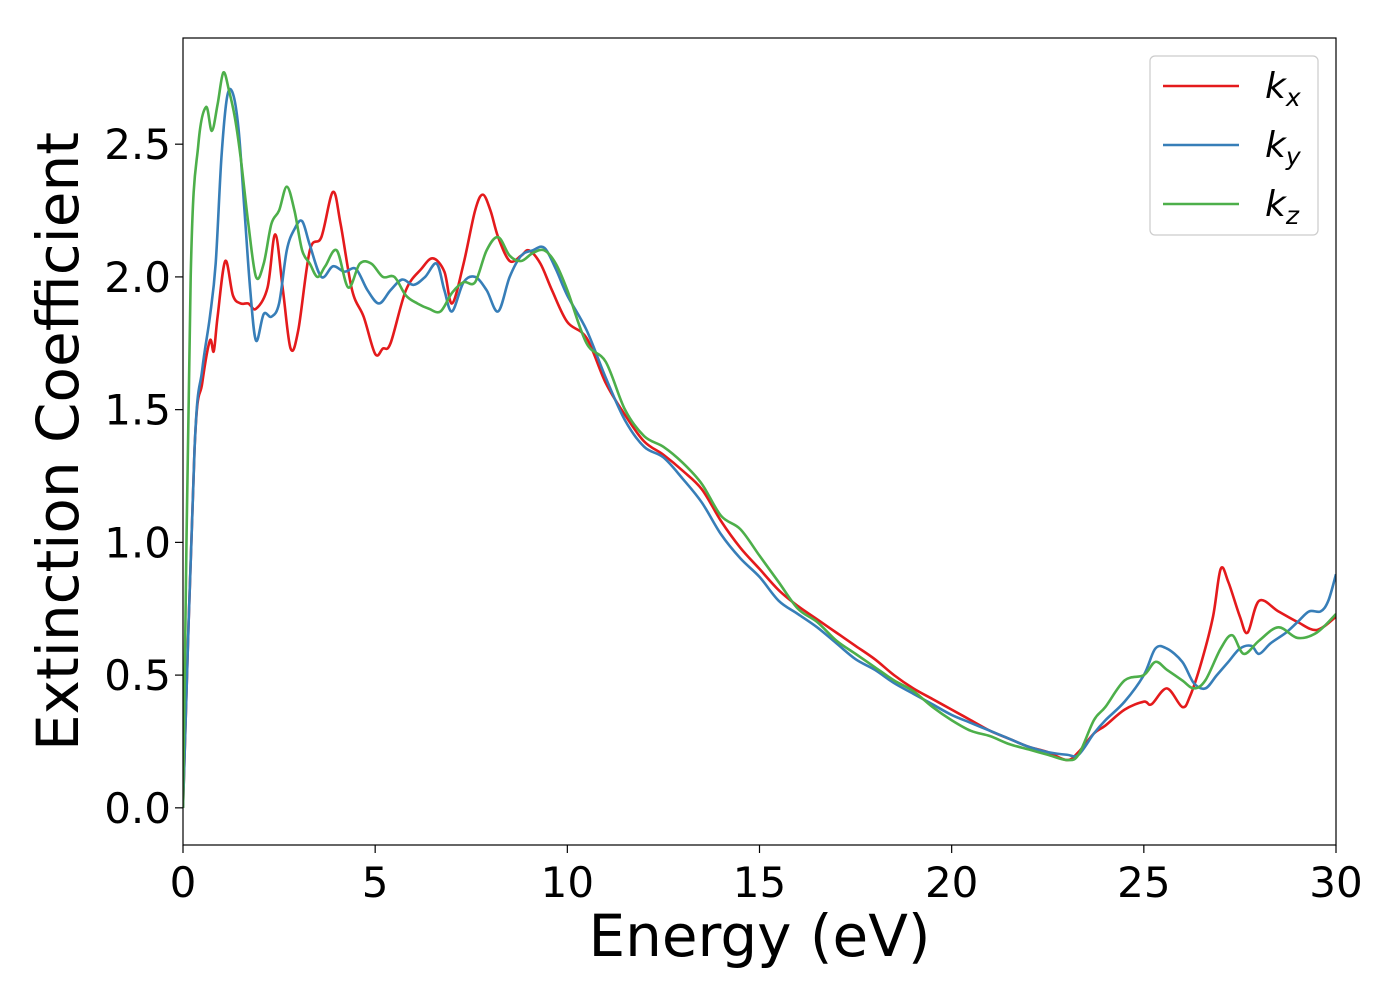  What do you see at coordinates (375, 882) in the screenshot?
I see `x-tick-label: 5` at bounding box center [375, 882].